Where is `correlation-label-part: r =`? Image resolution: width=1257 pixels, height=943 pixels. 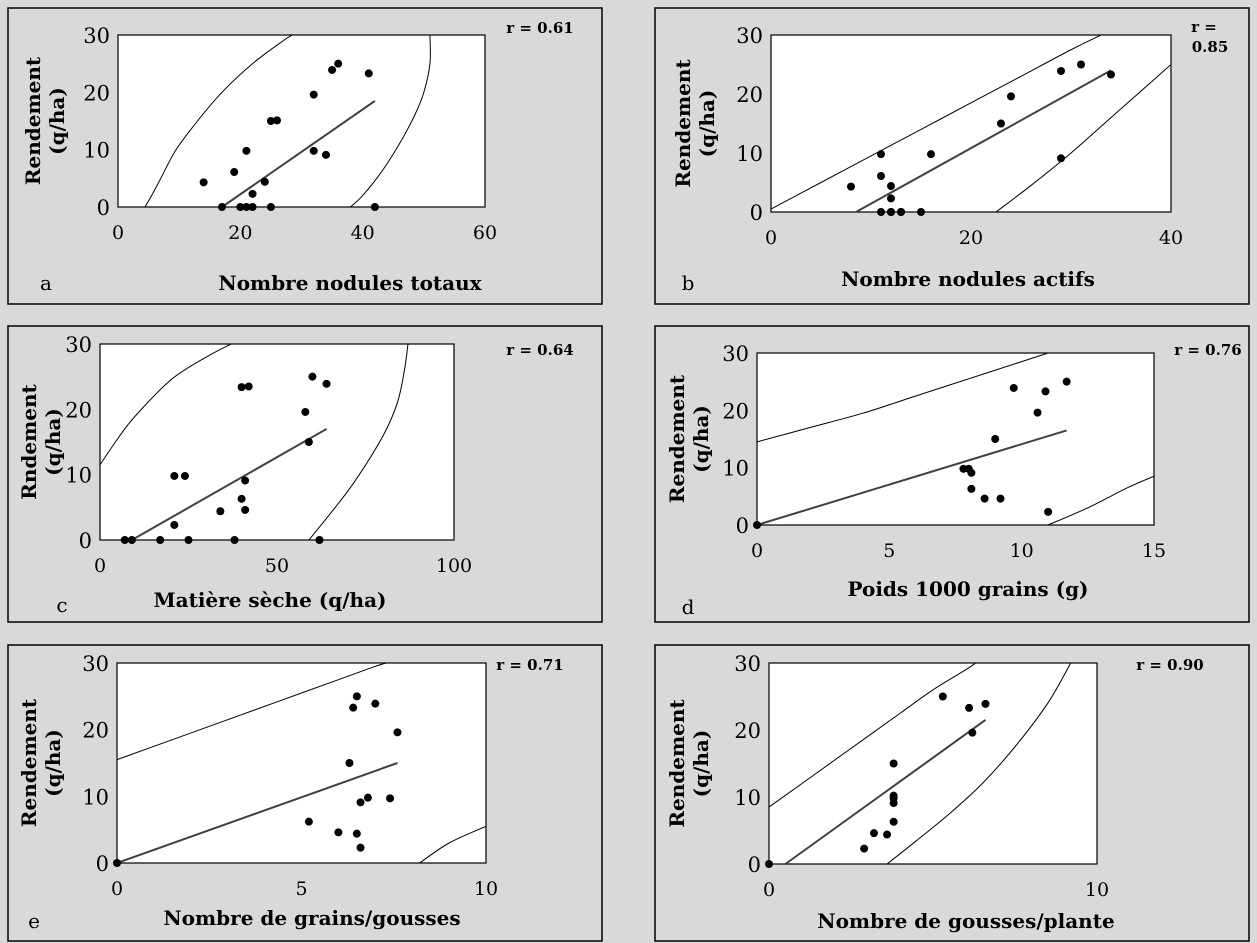 correlation-label-part: r = is located at coordinates (1204, 27).